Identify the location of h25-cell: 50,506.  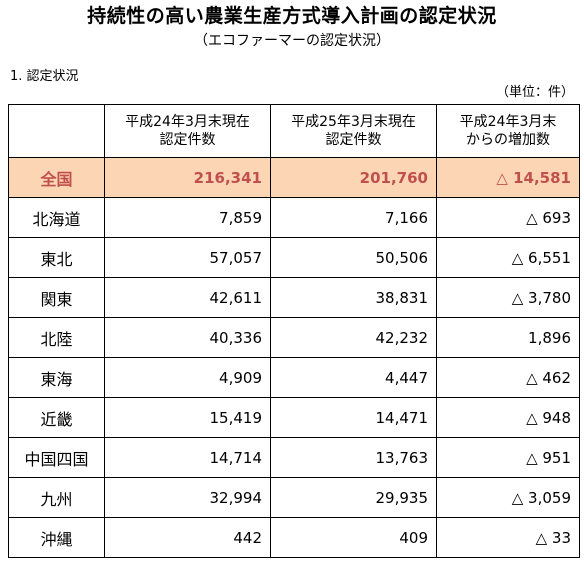
(353, 257).